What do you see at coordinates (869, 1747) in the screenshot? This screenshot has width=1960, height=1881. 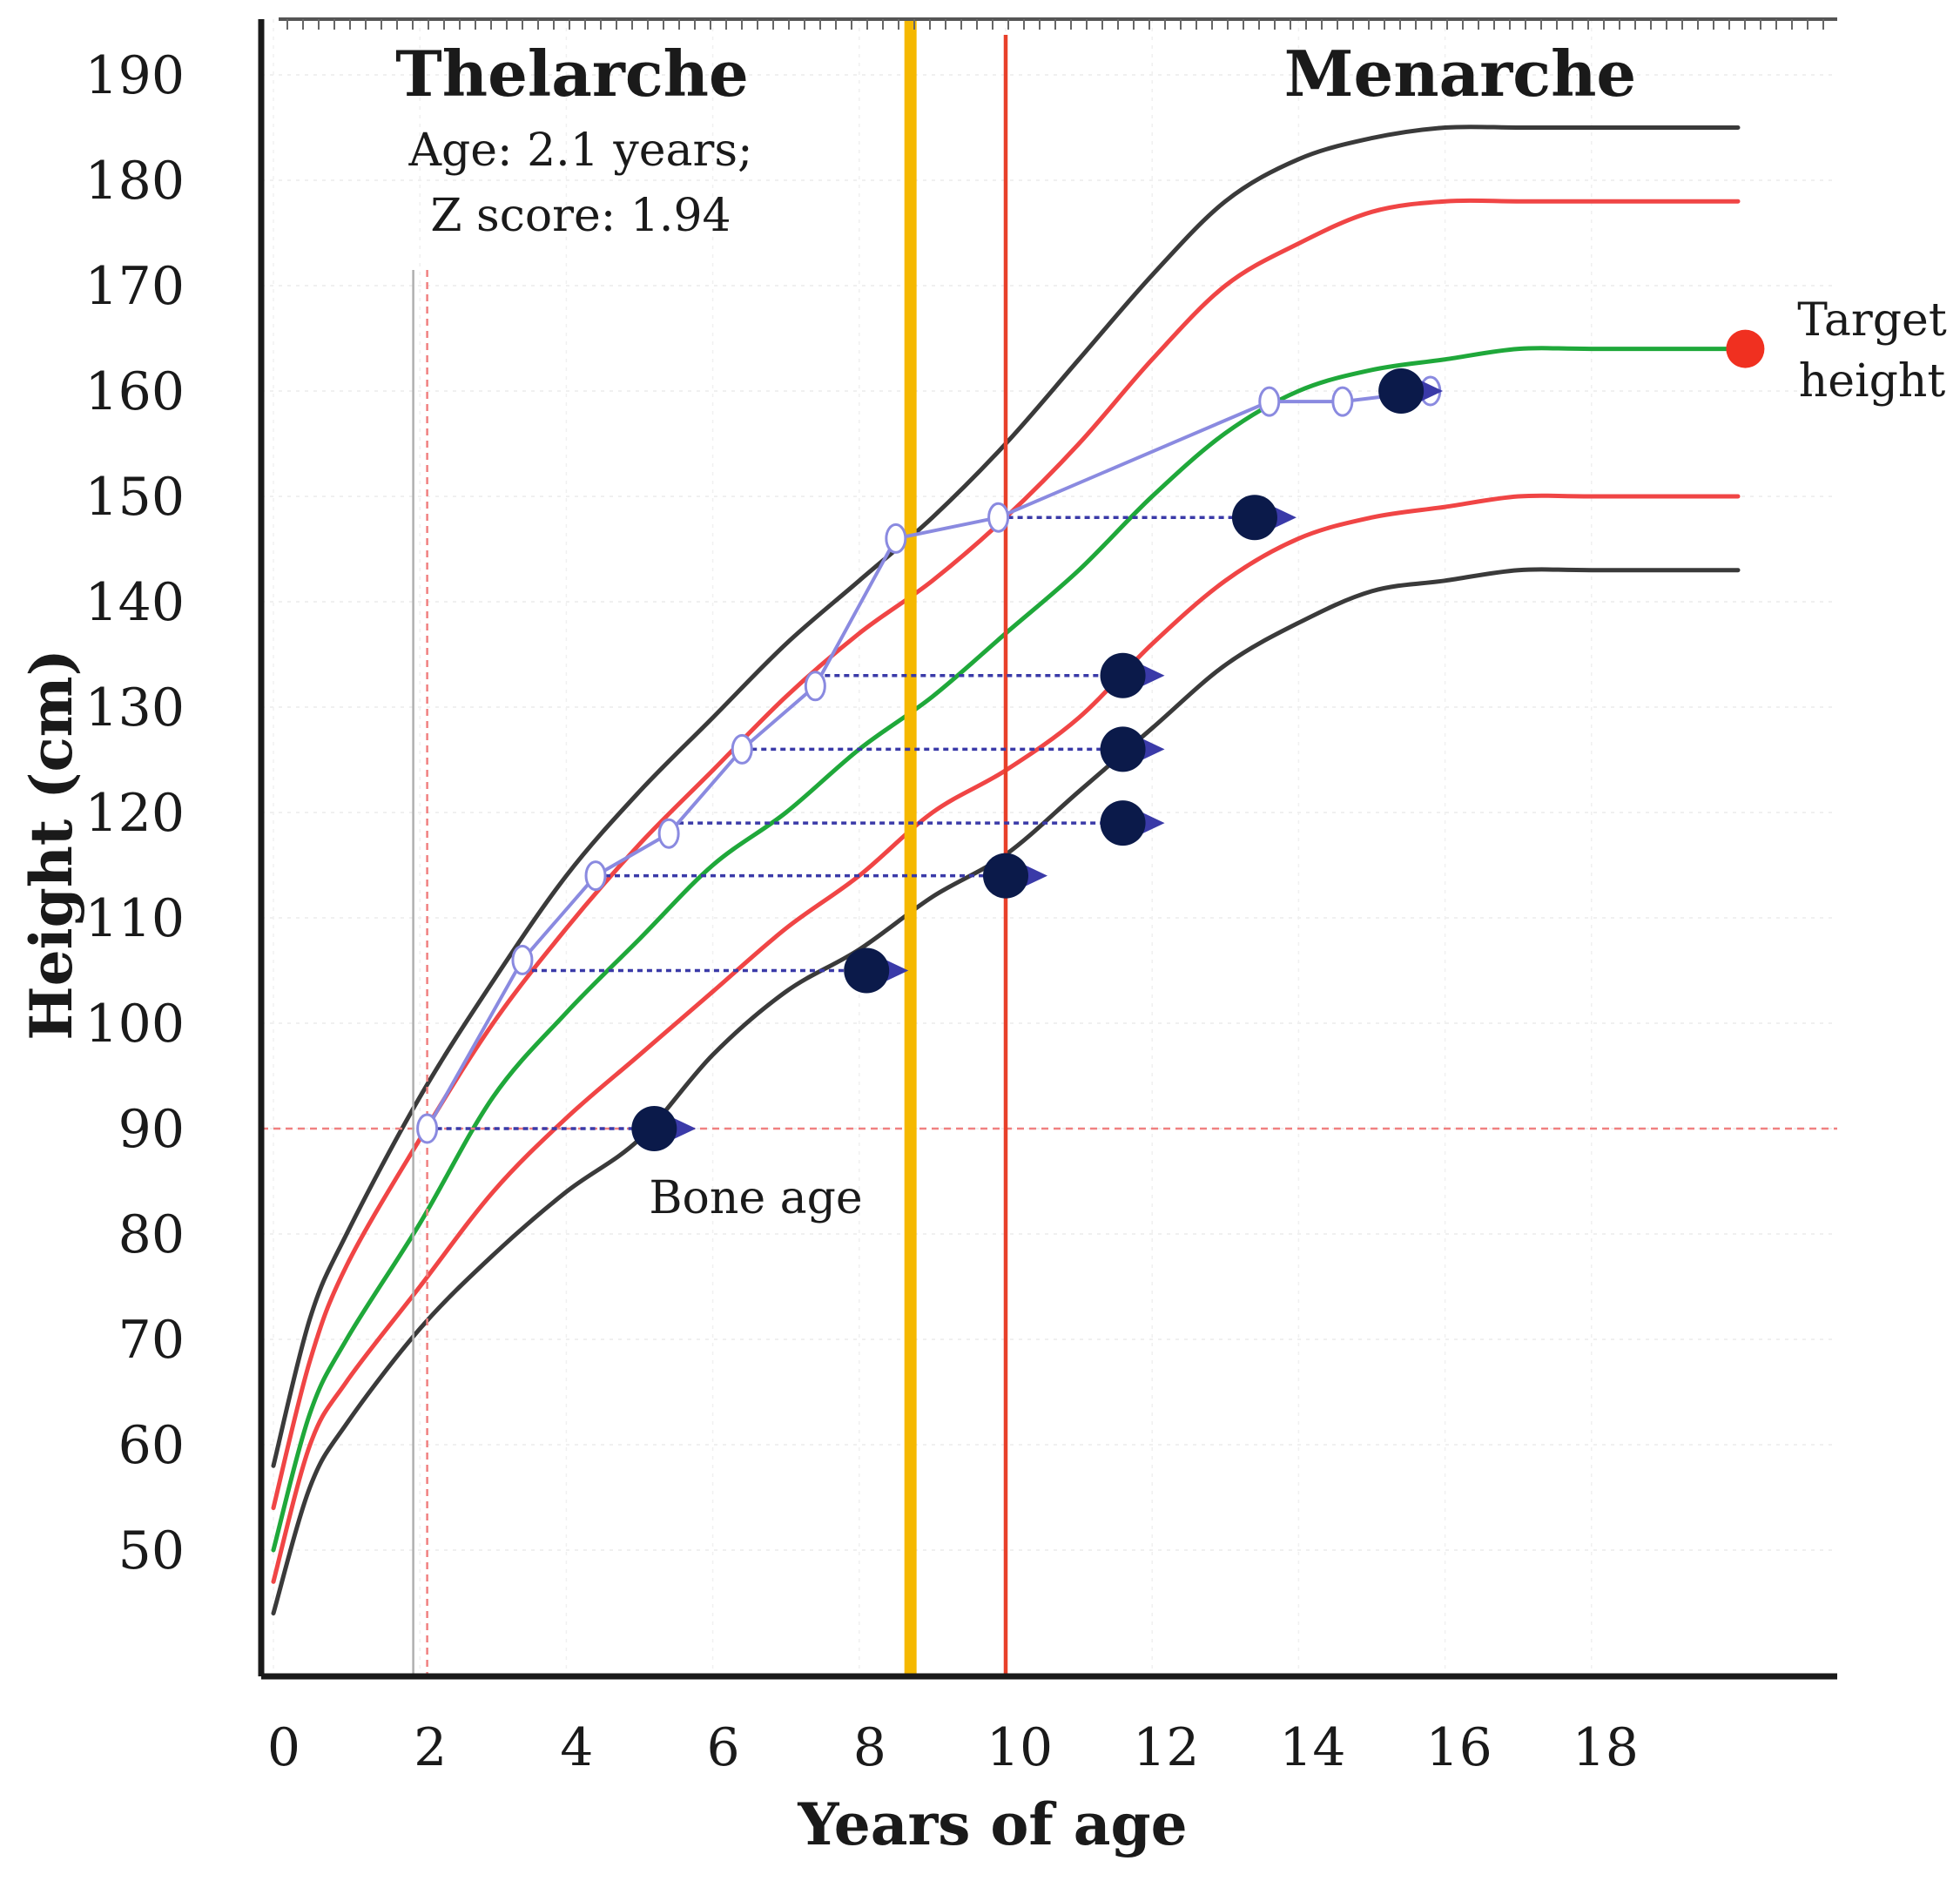 I see `x-tick-label: 8` at bounding box center [869, 1747].